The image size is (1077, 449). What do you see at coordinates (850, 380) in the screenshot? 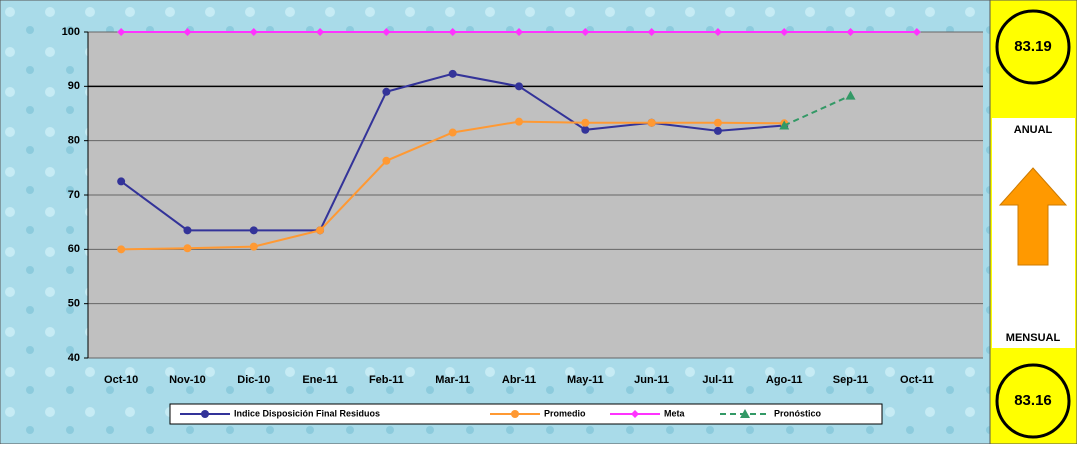
I see `x-tick-label: Sep-11` at bounding box center [850, 380].